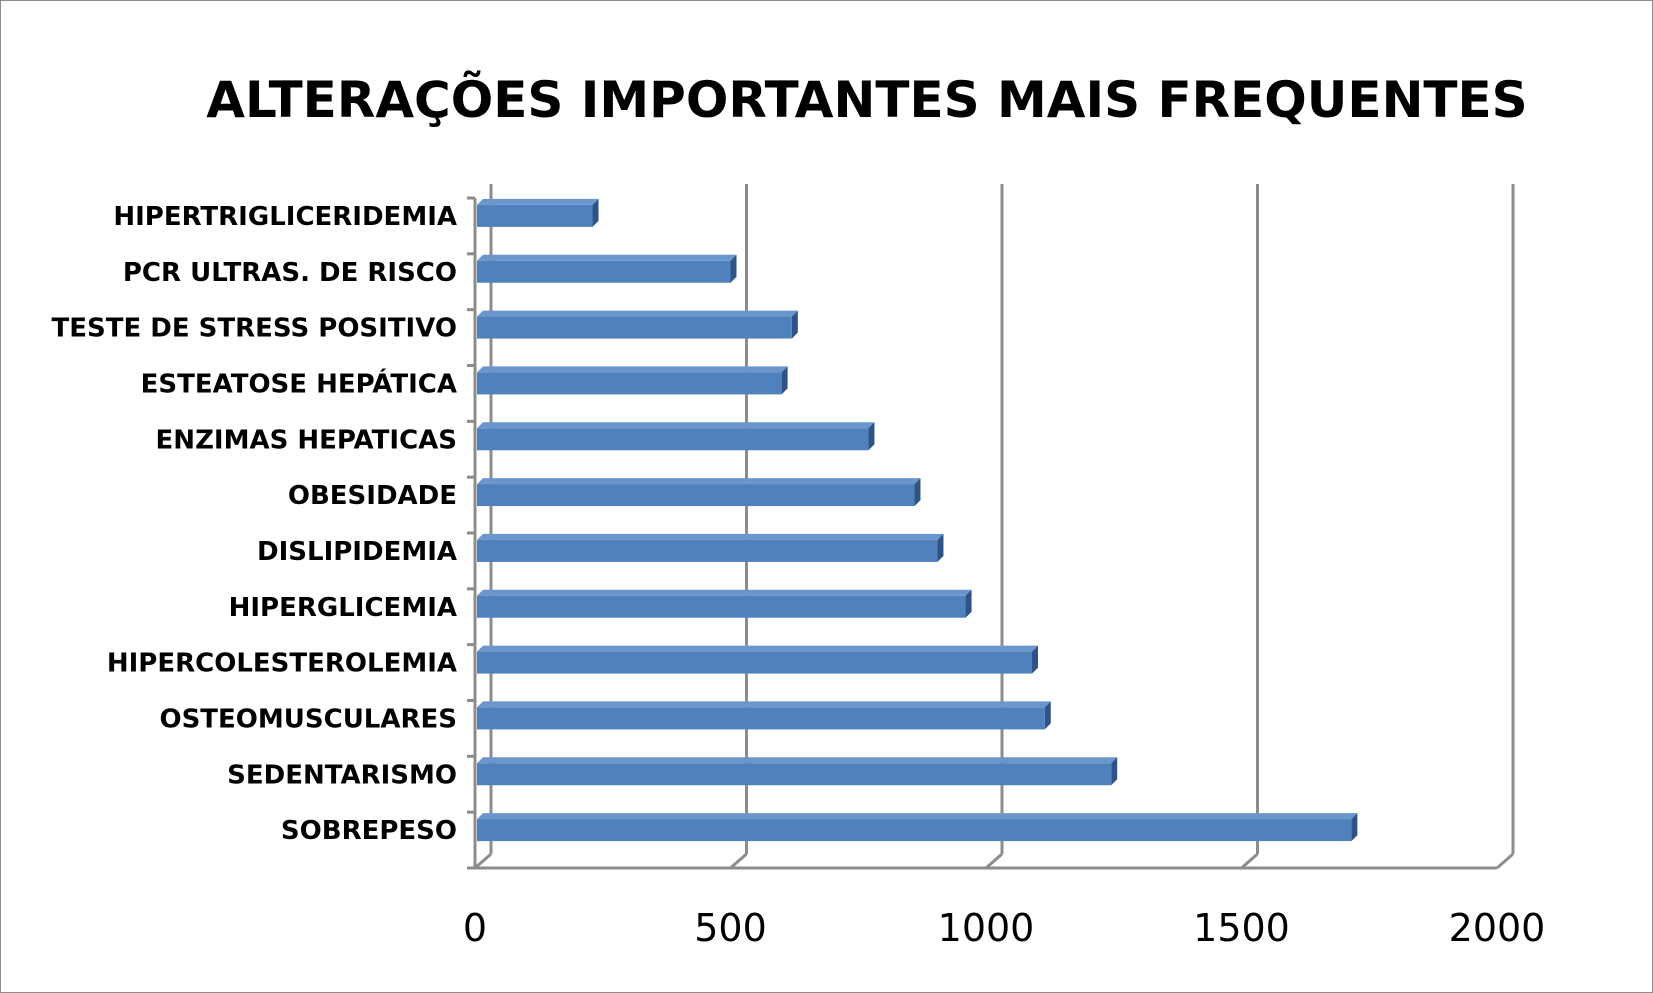 Image resolution: width=1653 pixels, height=993 pixels. I want to click on ticks-layer: 0 500 1000 1500 2000, so click(1004, 928).